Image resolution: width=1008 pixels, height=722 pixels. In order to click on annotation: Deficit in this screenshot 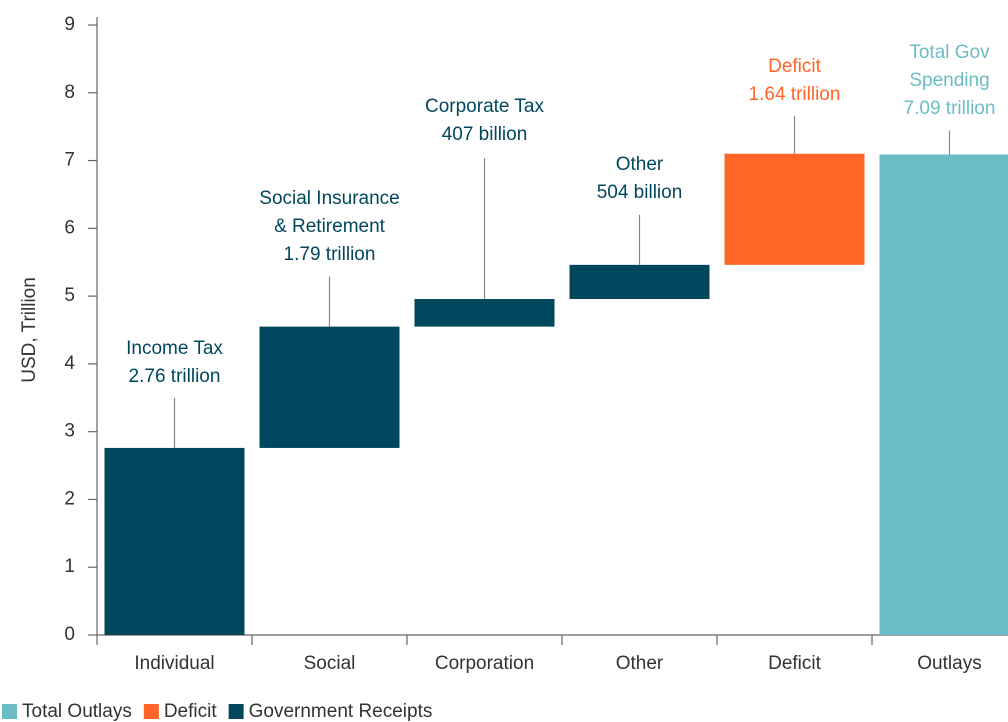, I will do `click(795, 66)`.